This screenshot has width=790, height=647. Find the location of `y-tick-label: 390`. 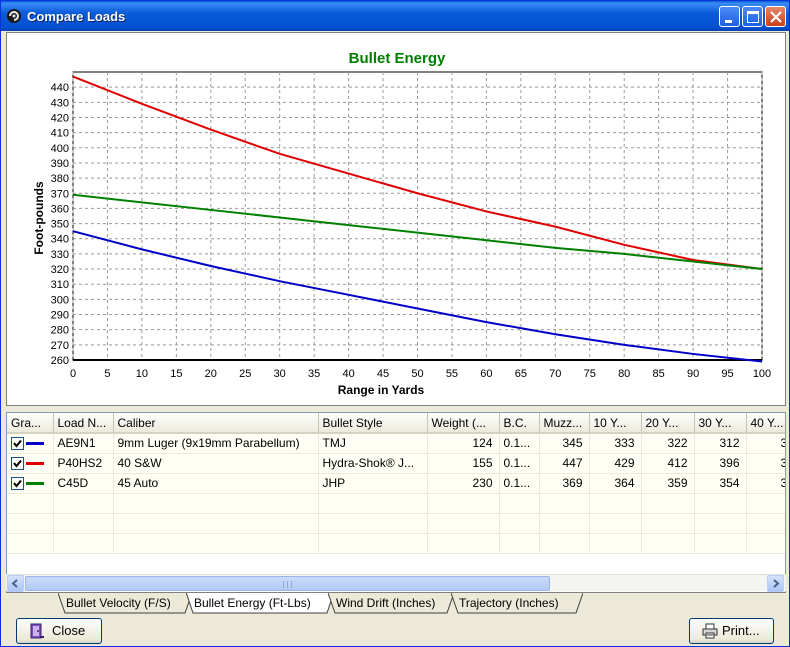

y-tick-label: 390 is located at coordinates (60, 164).